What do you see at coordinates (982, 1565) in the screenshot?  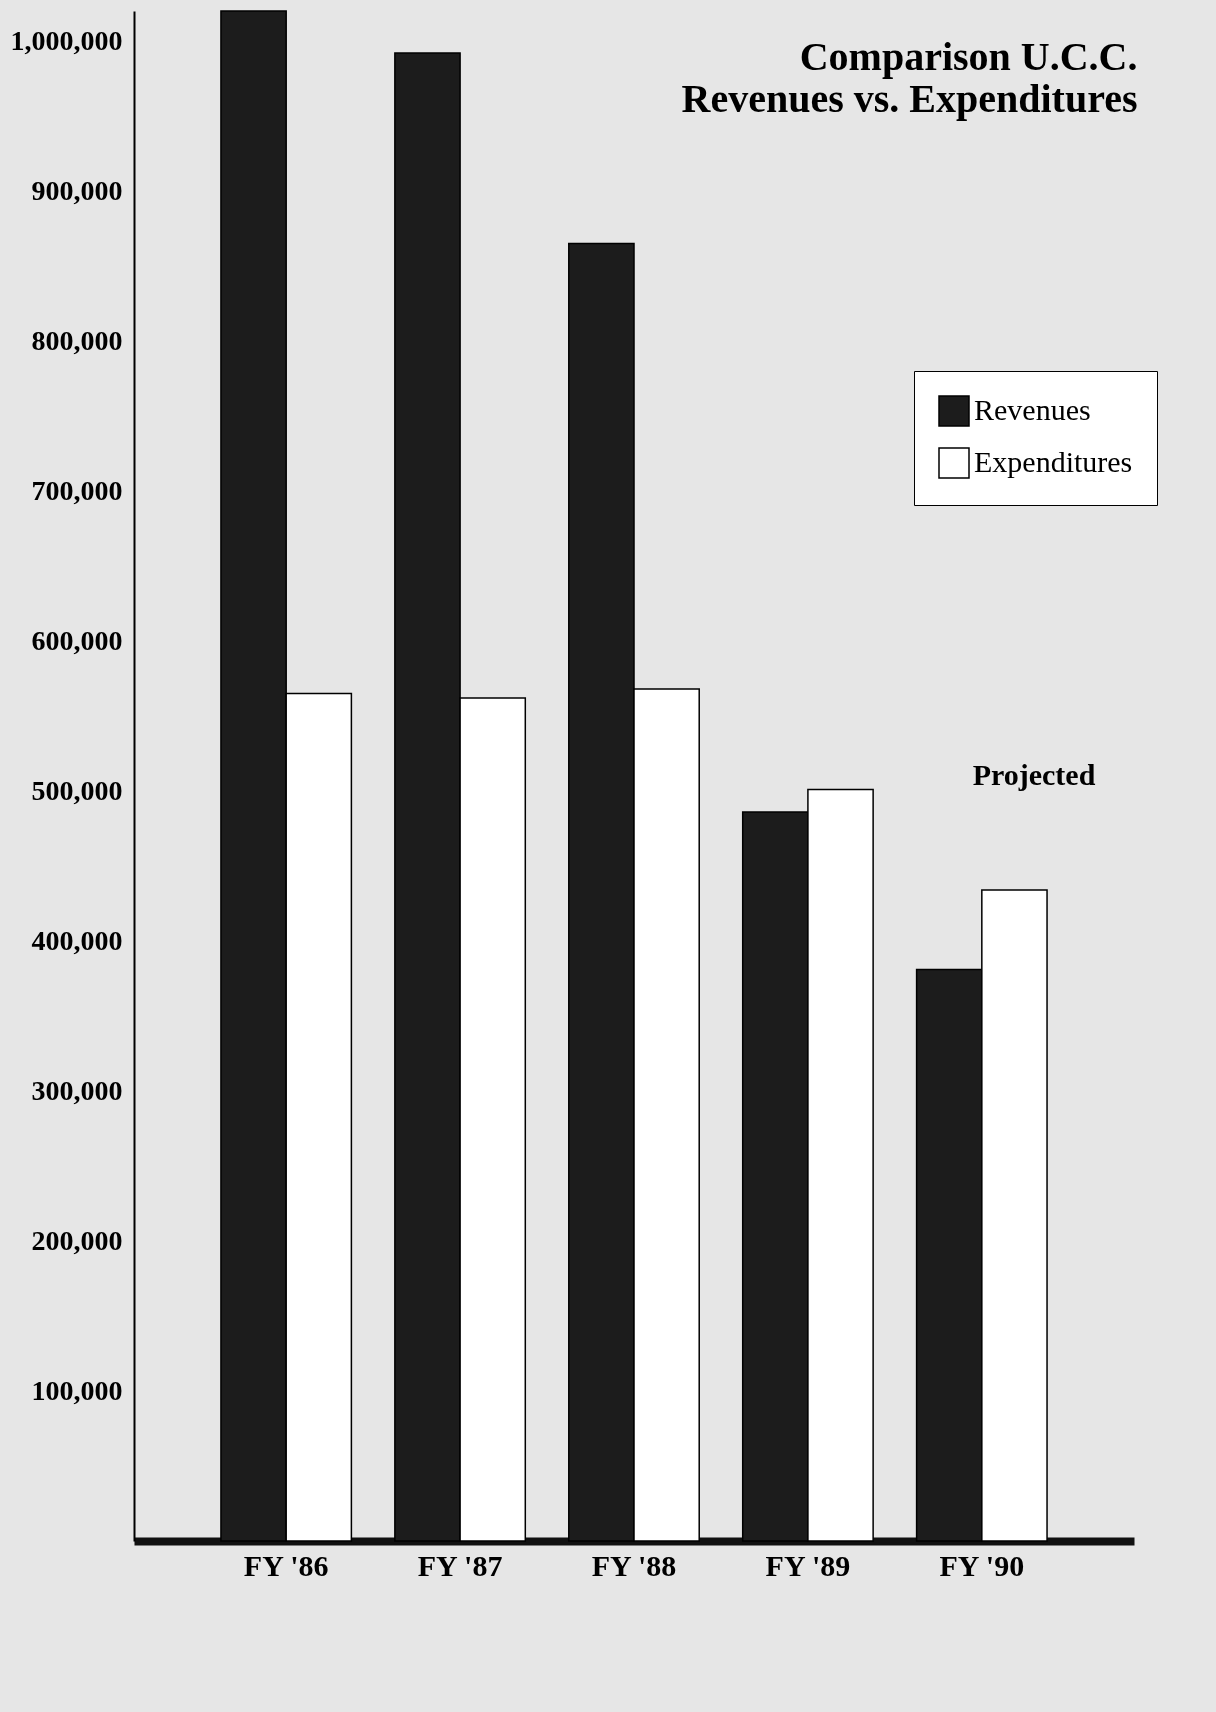 I see `x-tick-label: FY '90` at bounding box center [982, 1565].